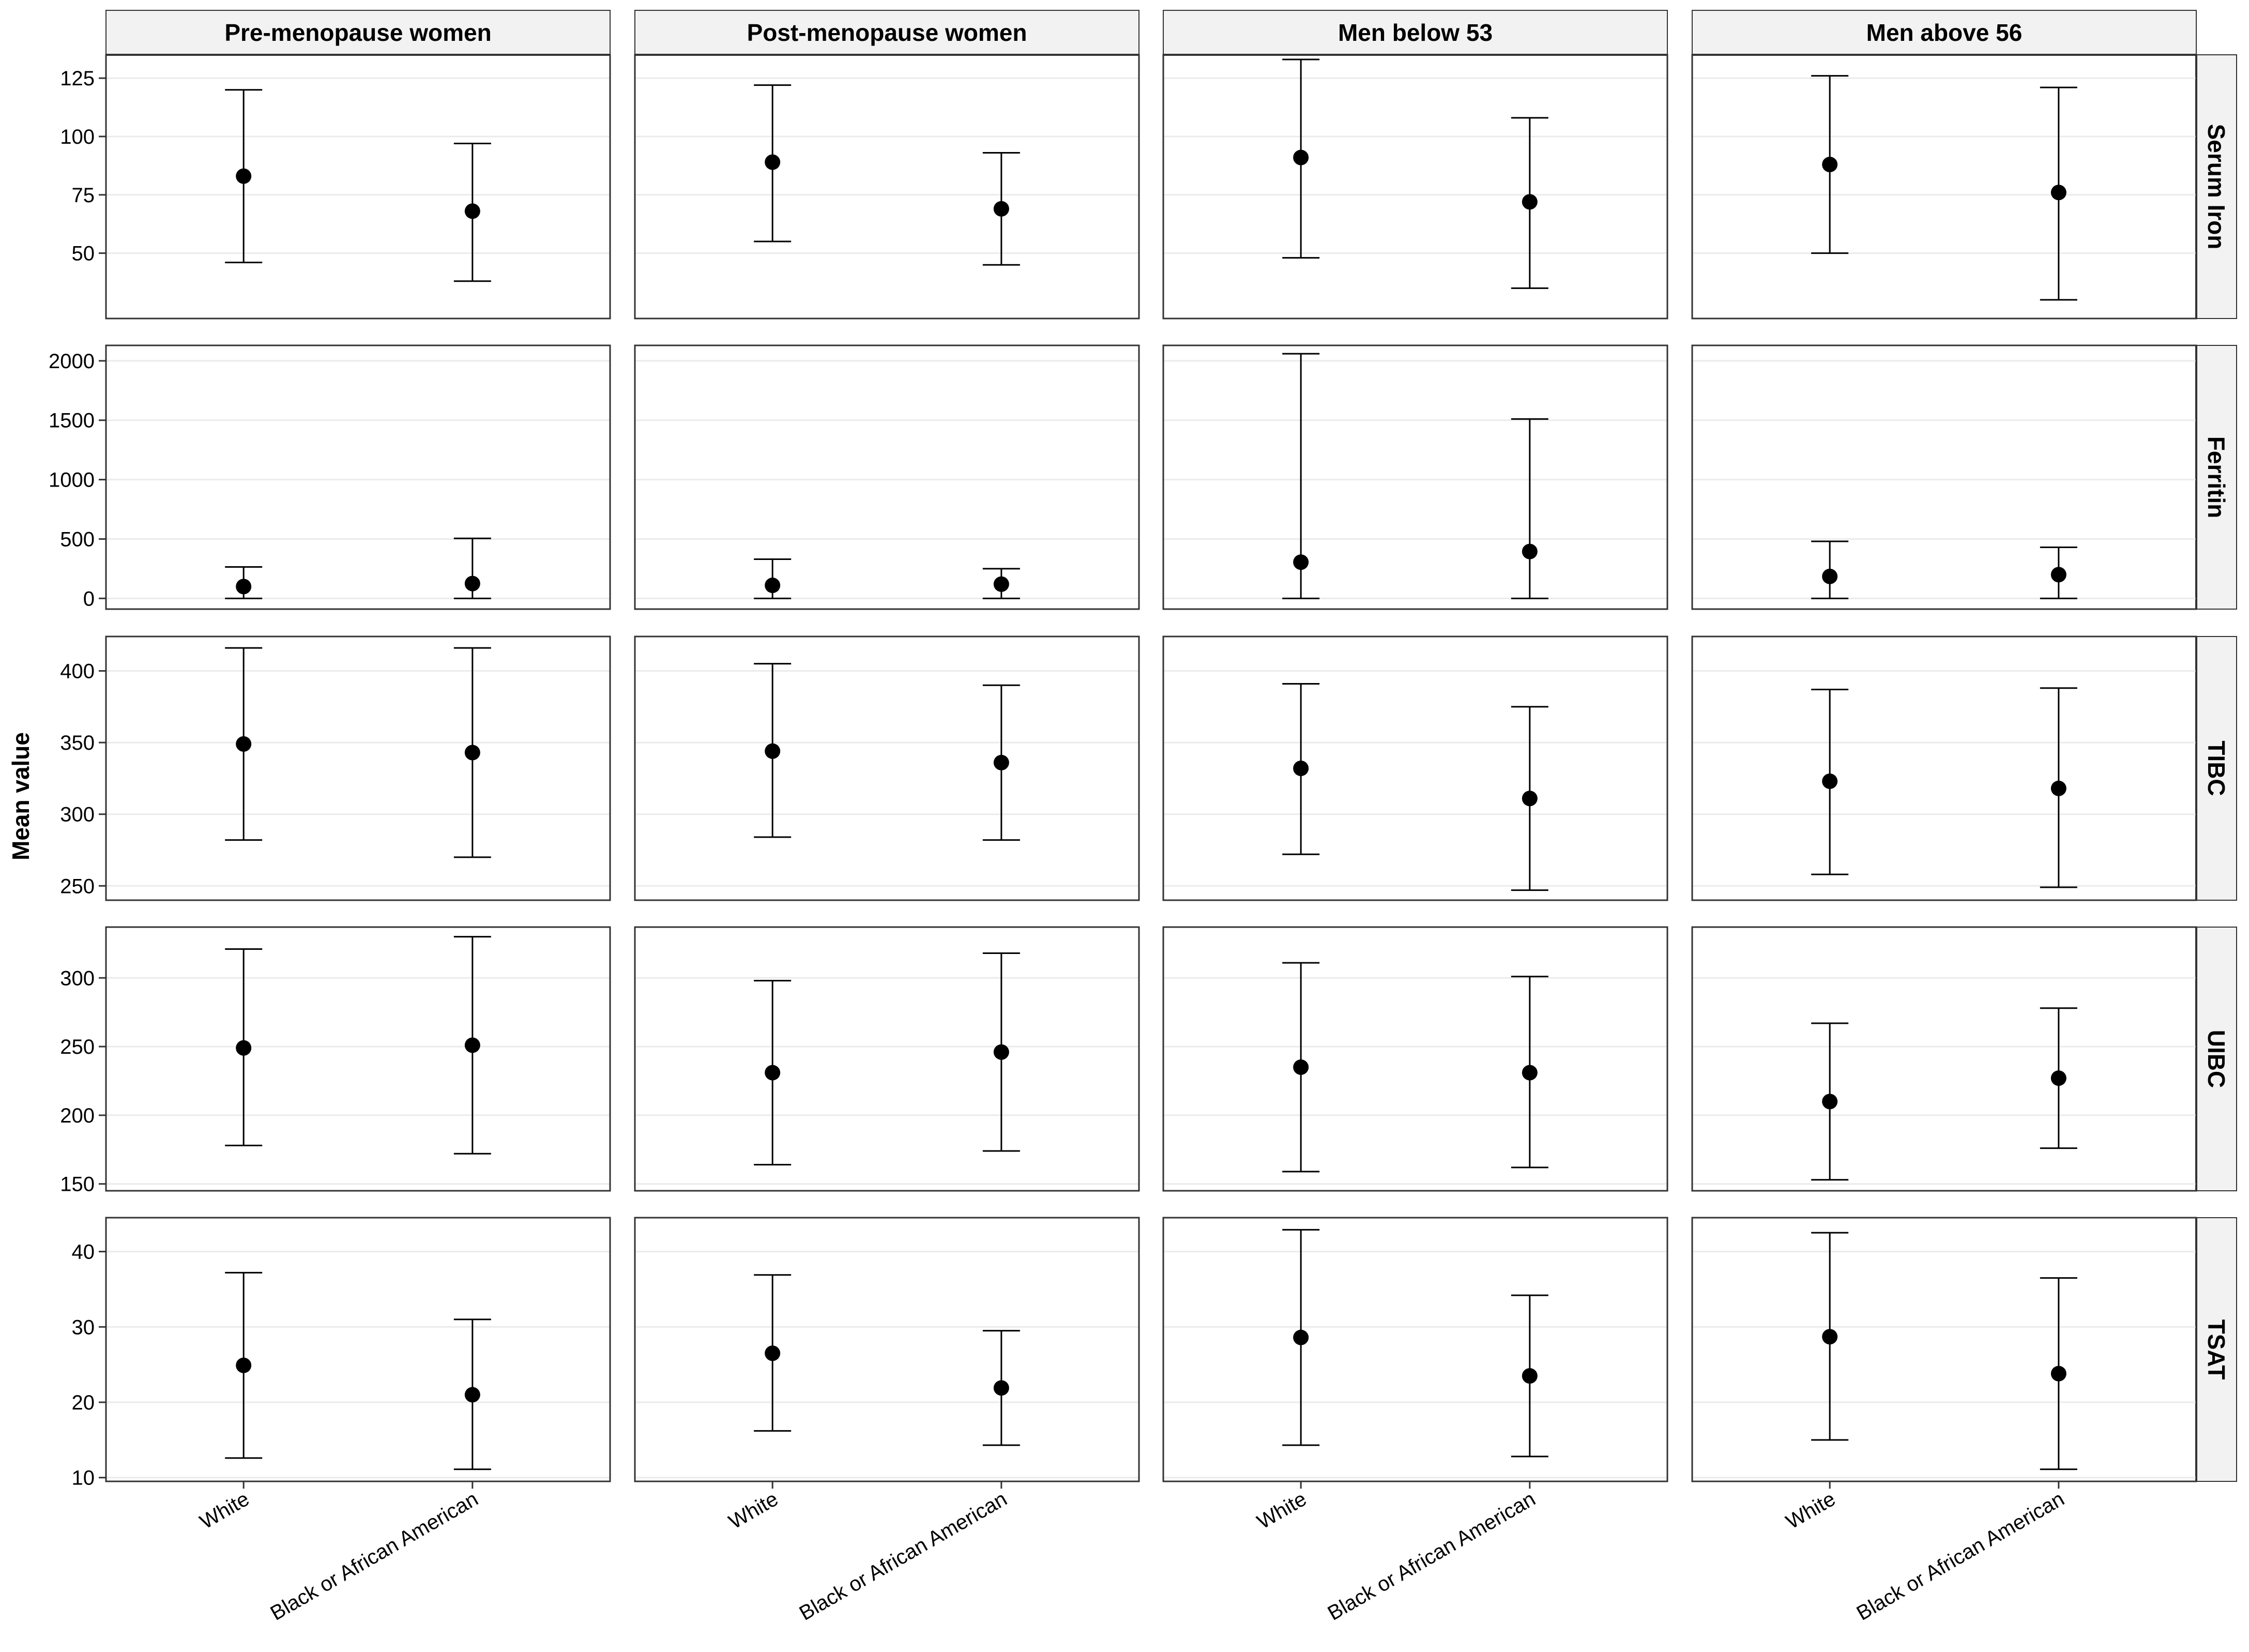  What do you see at coordinates (83, 195) in the screenshot?
I see `y-tick-label: 75` at bounding box center [83, 195].